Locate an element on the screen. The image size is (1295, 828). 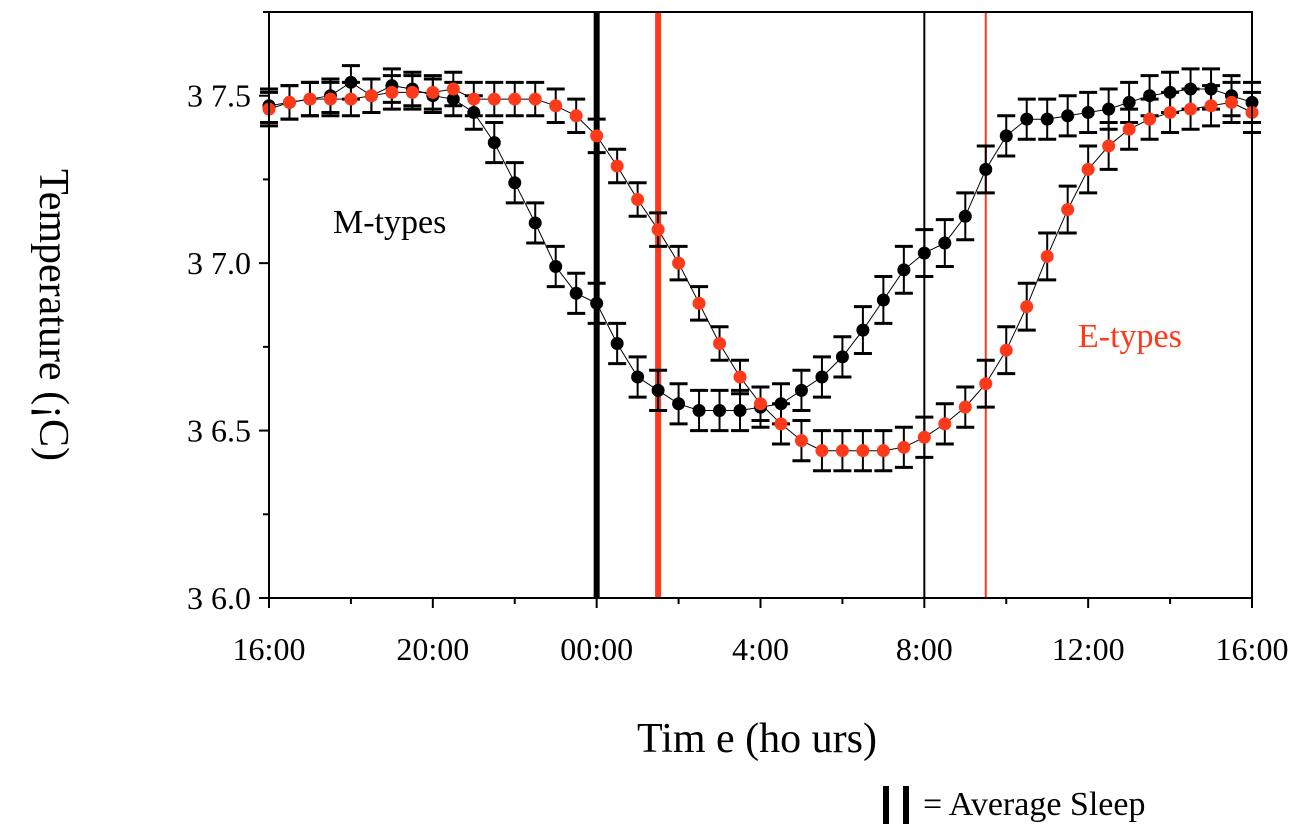
x-tick-label: 20:00 is located at coordinates (432, 649).